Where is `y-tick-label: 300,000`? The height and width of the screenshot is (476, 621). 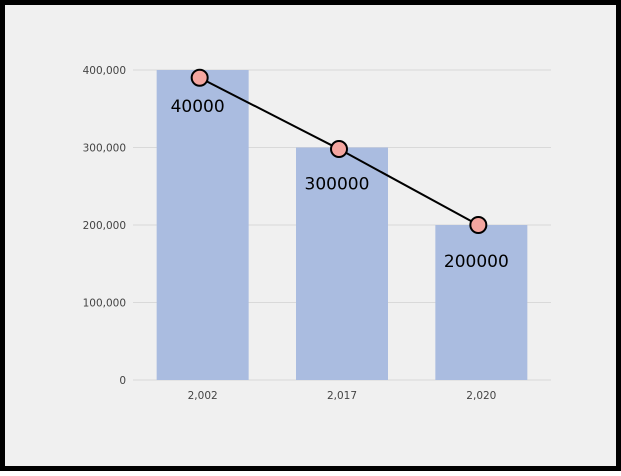
y-tick-label: 300,000 is located at coordinates (104, 149).